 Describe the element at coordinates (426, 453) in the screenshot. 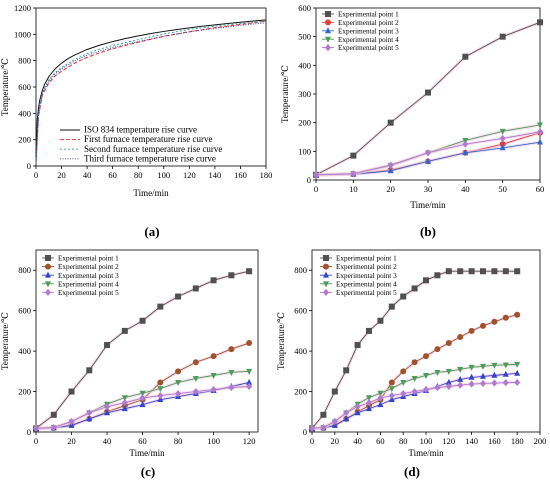

I see `x-axis-label: Time/min` at that location.